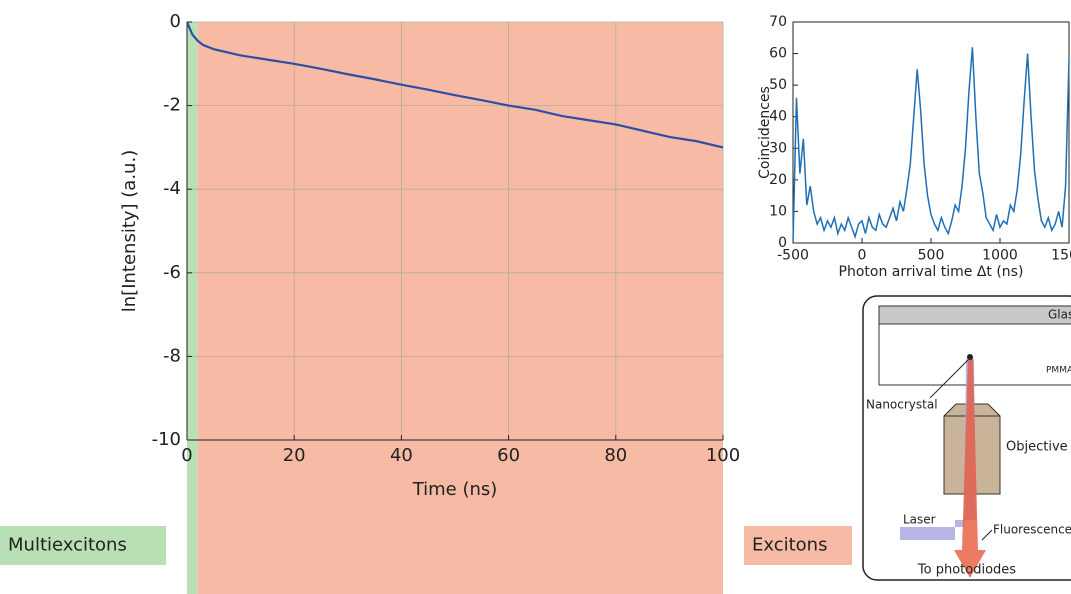 The height and width of the screenshot is (594, 1071). What do you see at coordinates (129, 231) in the screenshot?
I see `y-axis-label: ln[Intensity] (a.u.)` at bounding box center [129, 231].